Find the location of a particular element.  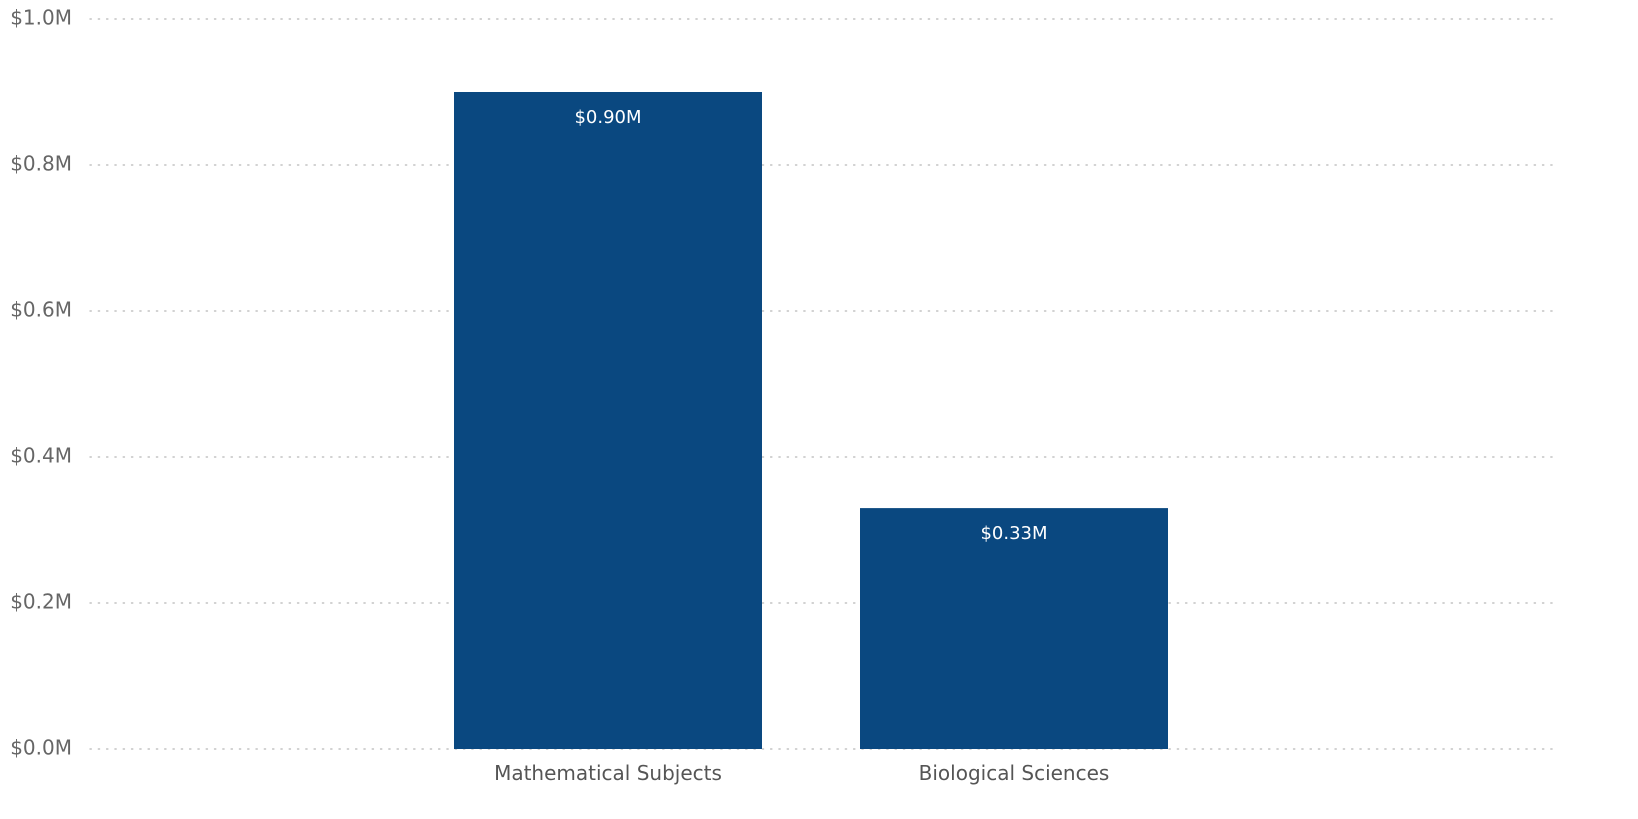

bar is located at coordinates (1014, 628).